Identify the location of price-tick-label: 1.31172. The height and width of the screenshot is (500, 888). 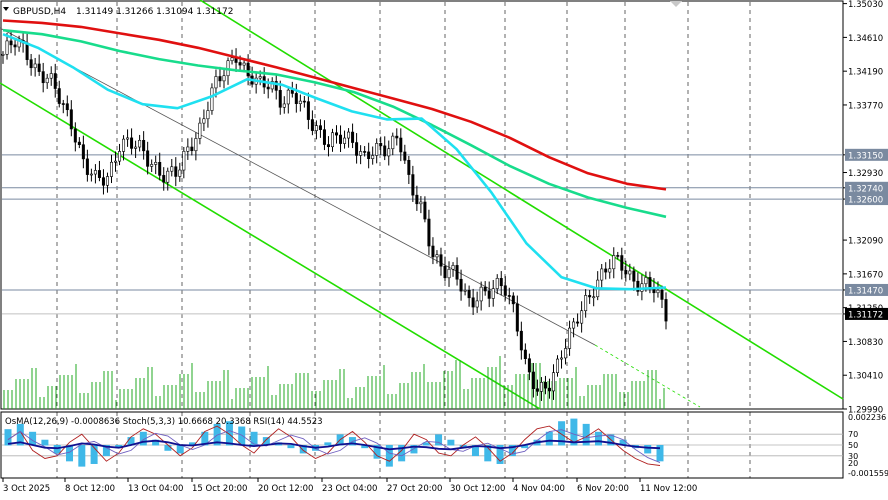
(865, 315).